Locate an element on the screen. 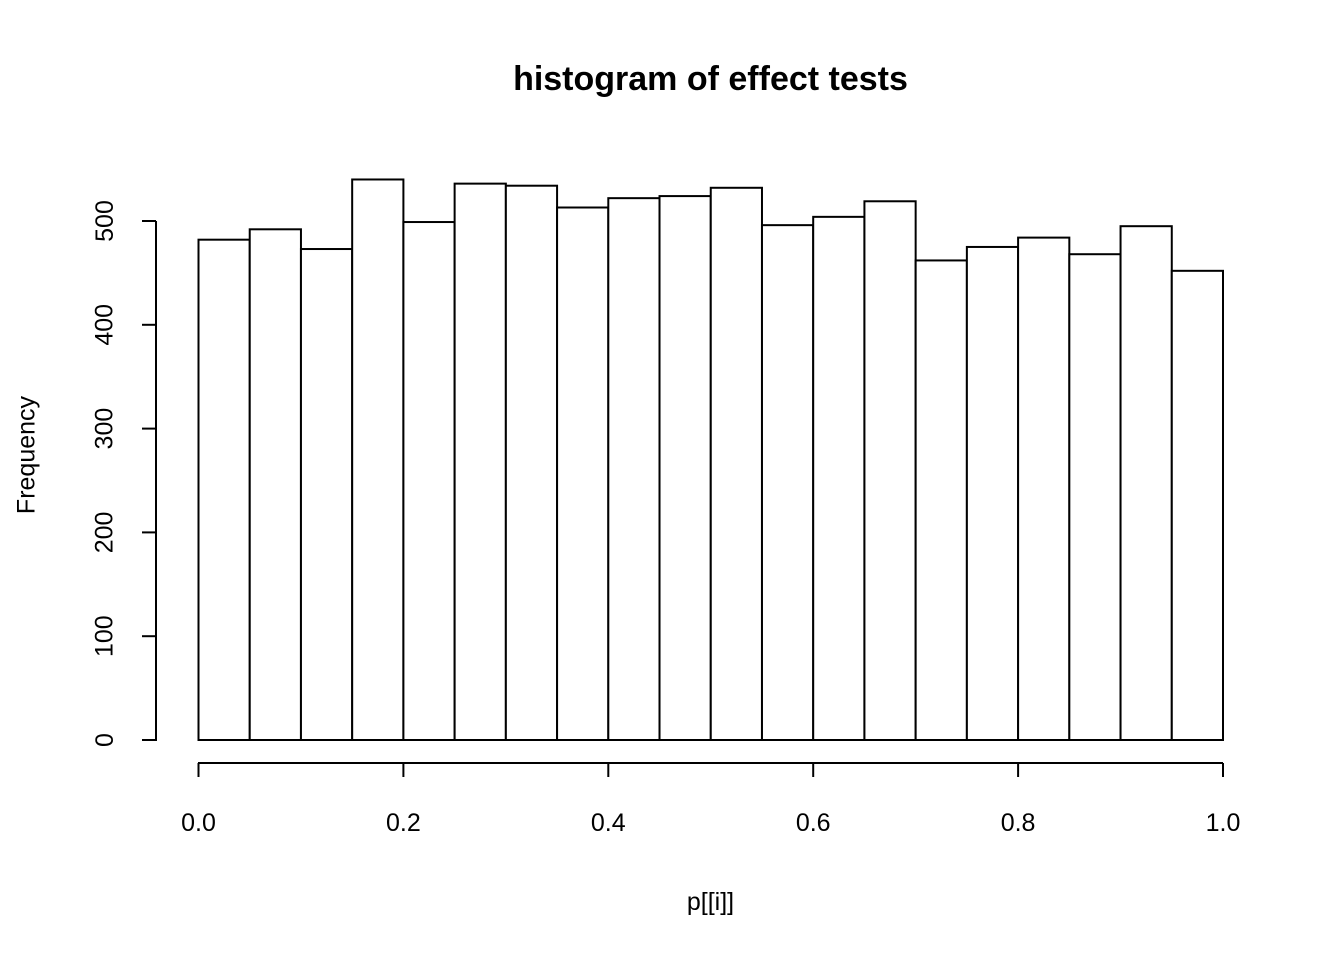 The width and height of the screenshot is (1344, 960). y-axis-tick-label: 0 is located at coordinates (105, 740).